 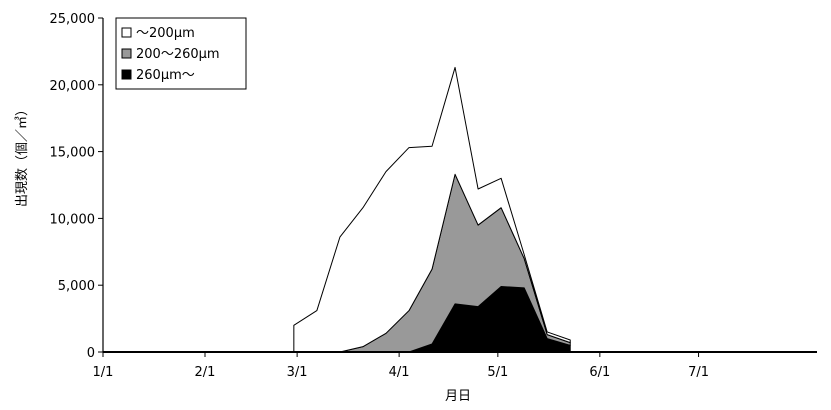 What do you see at coordinates (76, 286) in the screenshot?
I see `y-tick-label: 5,000` at bounding box center [76, 286].